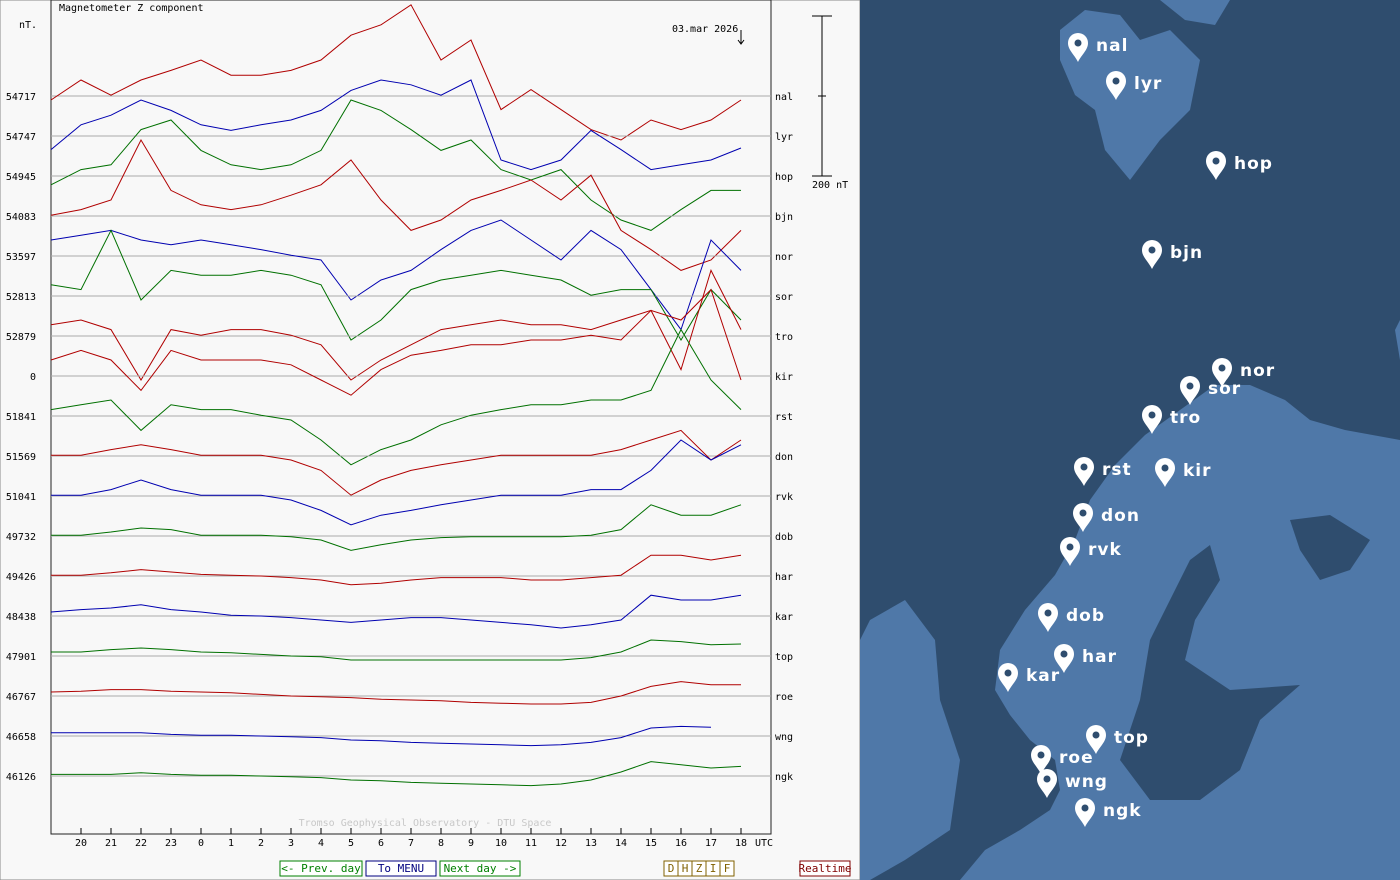 This screenshot has width=1400, height=880. I want to click on x-tick-label: 21, so click(111, 843).